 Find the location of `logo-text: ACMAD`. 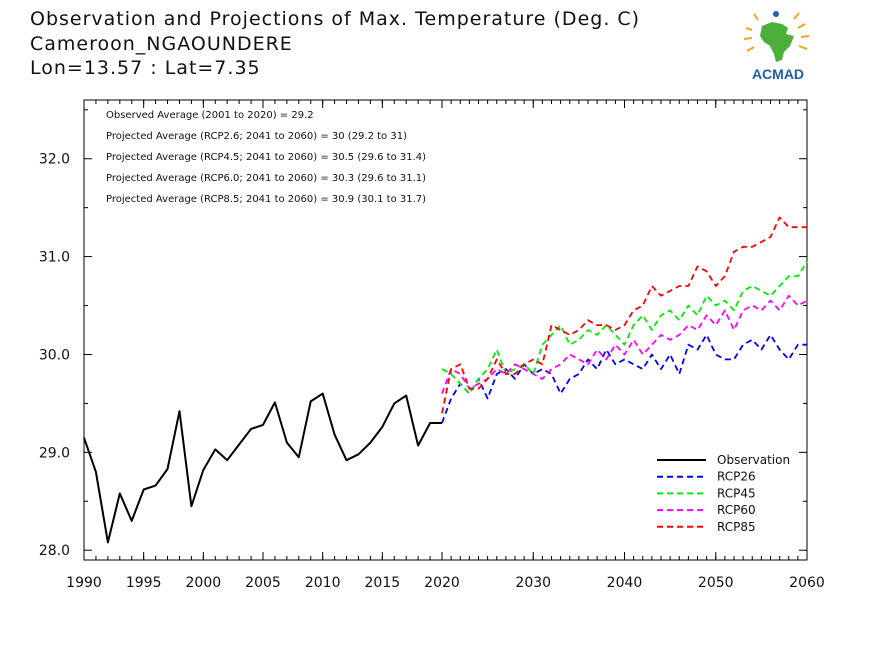

logo-text: ACMAD is located at coordinates (778, 74).